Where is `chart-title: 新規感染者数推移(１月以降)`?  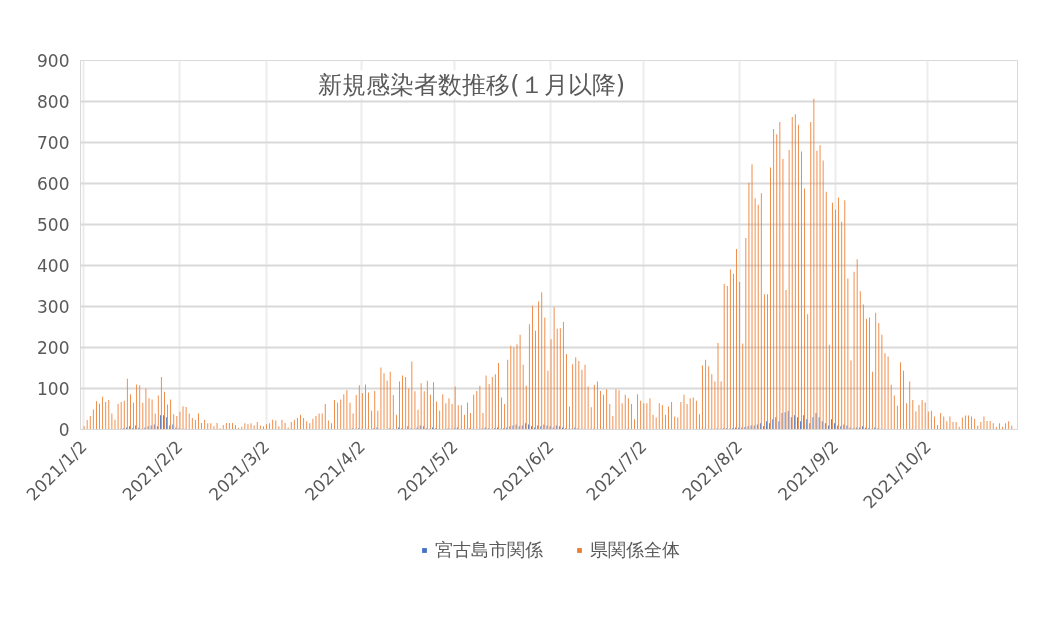 chart-title: 新規感染者数推移(１月以降) is located at coordinates (472, 84).